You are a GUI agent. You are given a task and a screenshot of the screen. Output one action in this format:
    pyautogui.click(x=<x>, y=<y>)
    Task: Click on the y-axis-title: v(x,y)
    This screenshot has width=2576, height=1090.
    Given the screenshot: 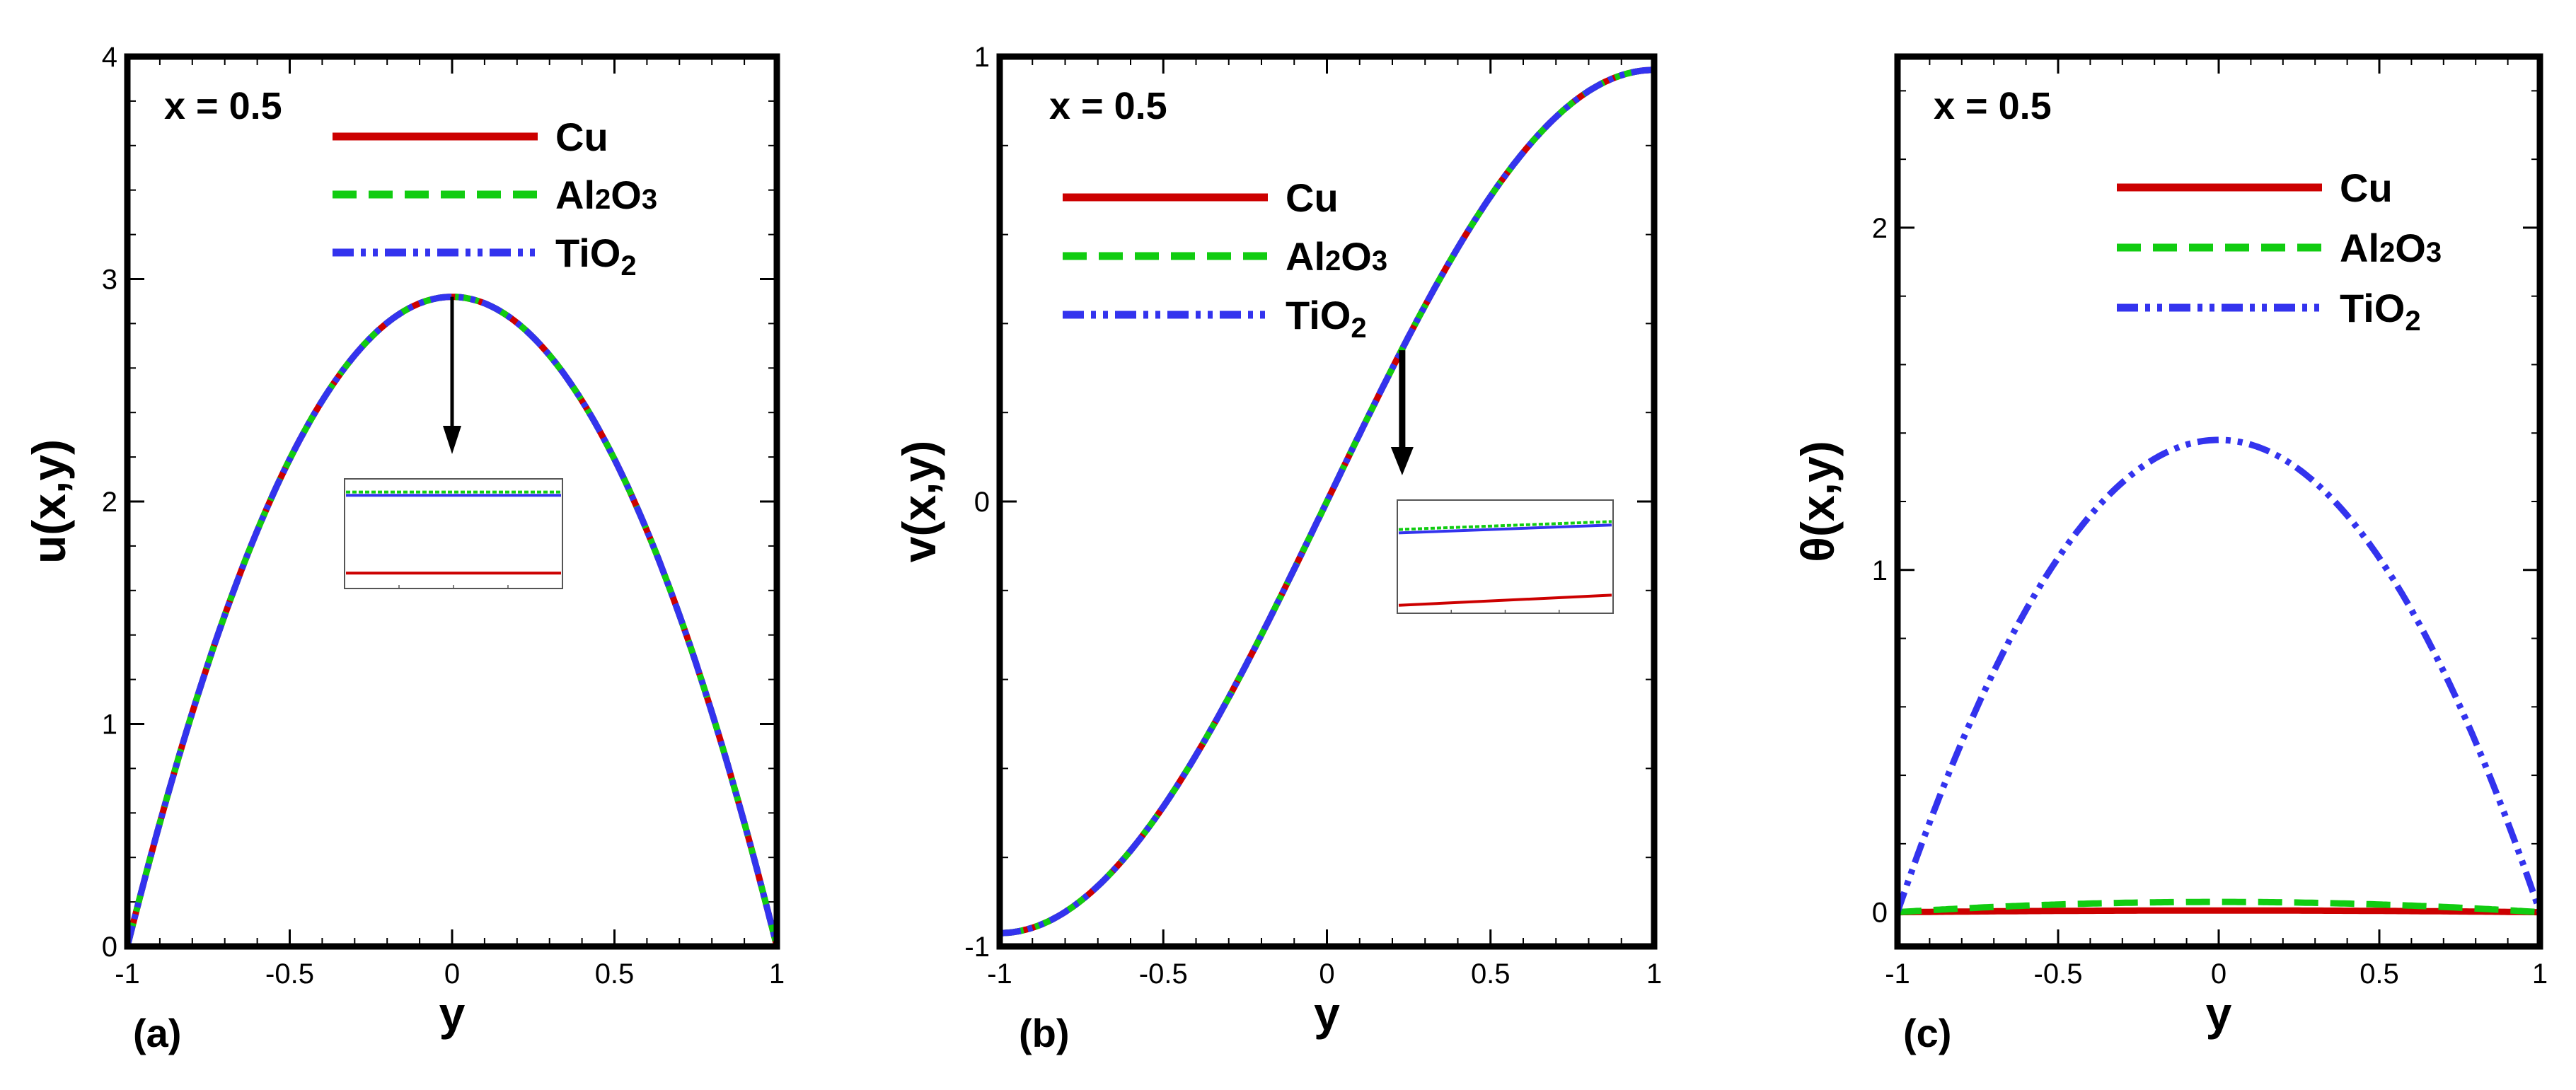 What is the action you would take?
    pyautogui.click(x=919, y=501)
    